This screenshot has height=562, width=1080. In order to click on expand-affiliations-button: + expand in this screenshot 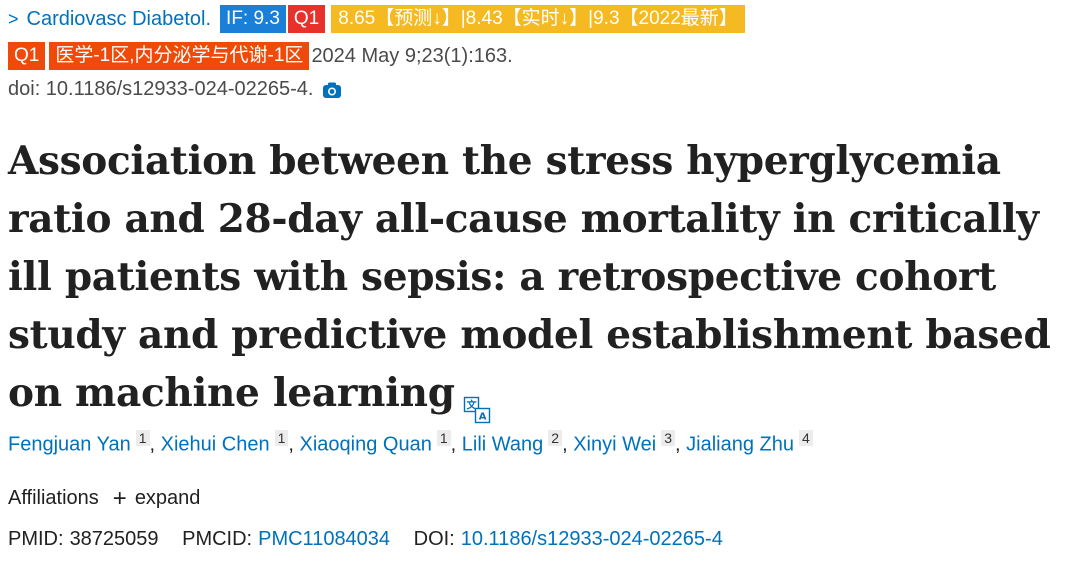, I will do `click(156, 498)`.